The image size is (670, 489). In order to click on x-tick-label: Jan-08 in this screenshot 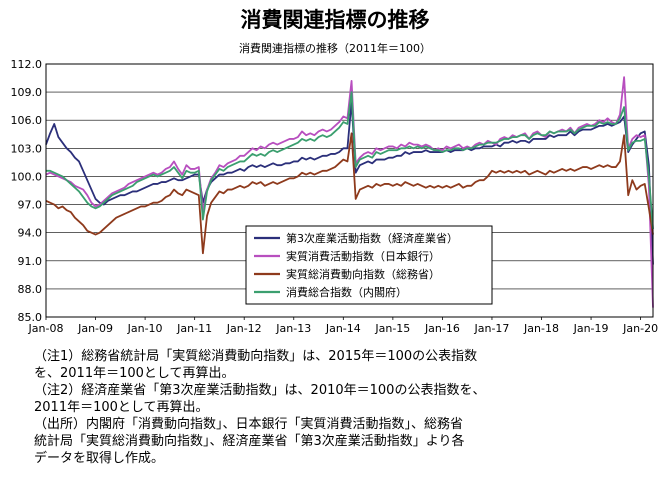, I will do `click(46, 328)`.